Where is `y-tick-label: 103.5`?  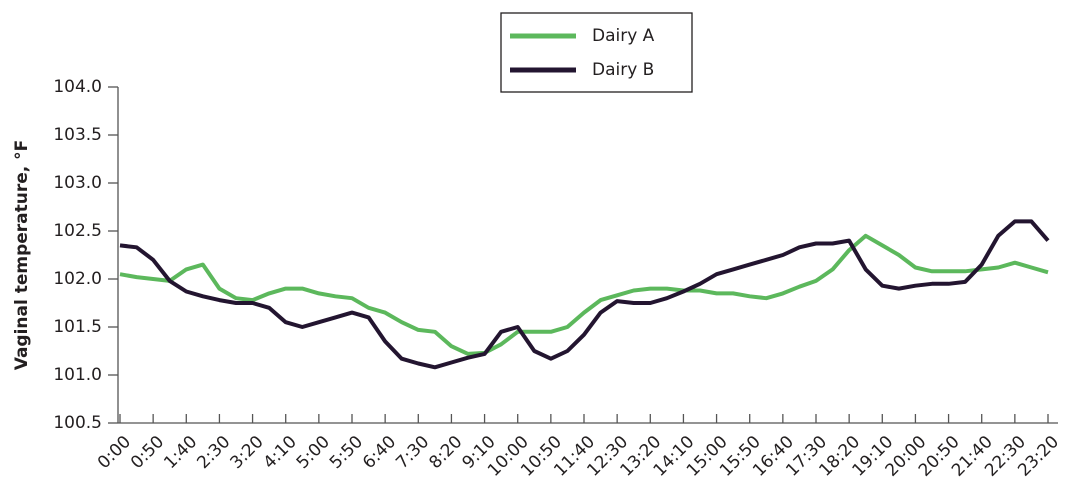 y-tick-label: 103.5 is located at coordinates (77, 135).